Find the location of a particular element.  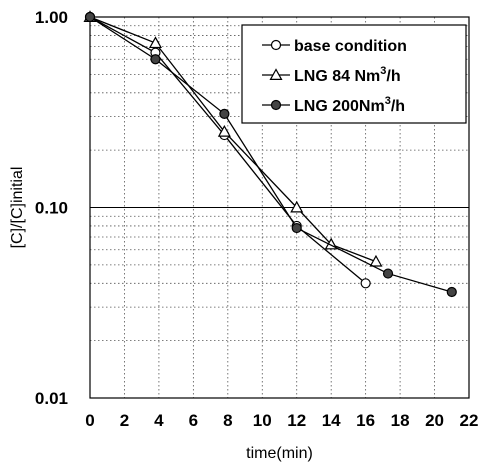

y-axis-title: [C]/[C]initial is located at coordinates (17, 208).